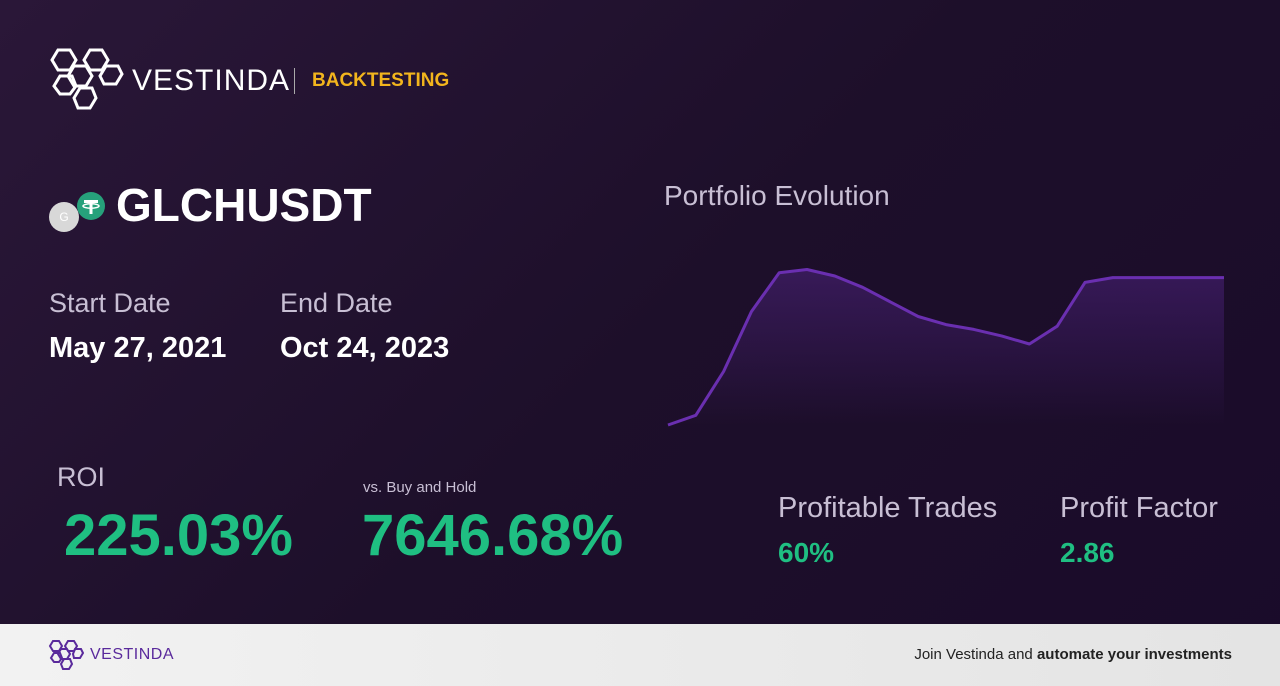 This screenshot has width=1280, height=686. I want to click on coin-icon: G, so click(64, 217).